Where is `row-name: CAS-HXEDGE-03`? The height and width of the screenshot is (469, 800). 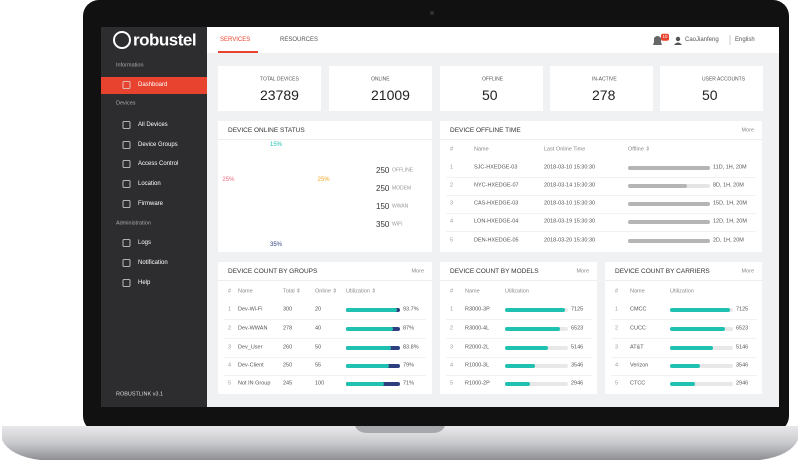 row-name: CAS-HXEDGE-03 is located at coordinates (496, 203).